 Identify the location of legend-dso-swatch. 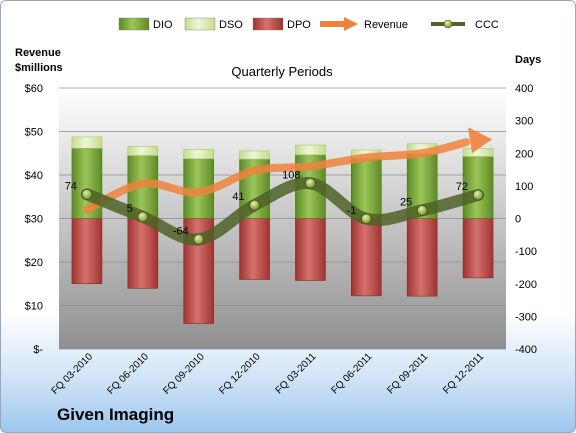
(200, 24).